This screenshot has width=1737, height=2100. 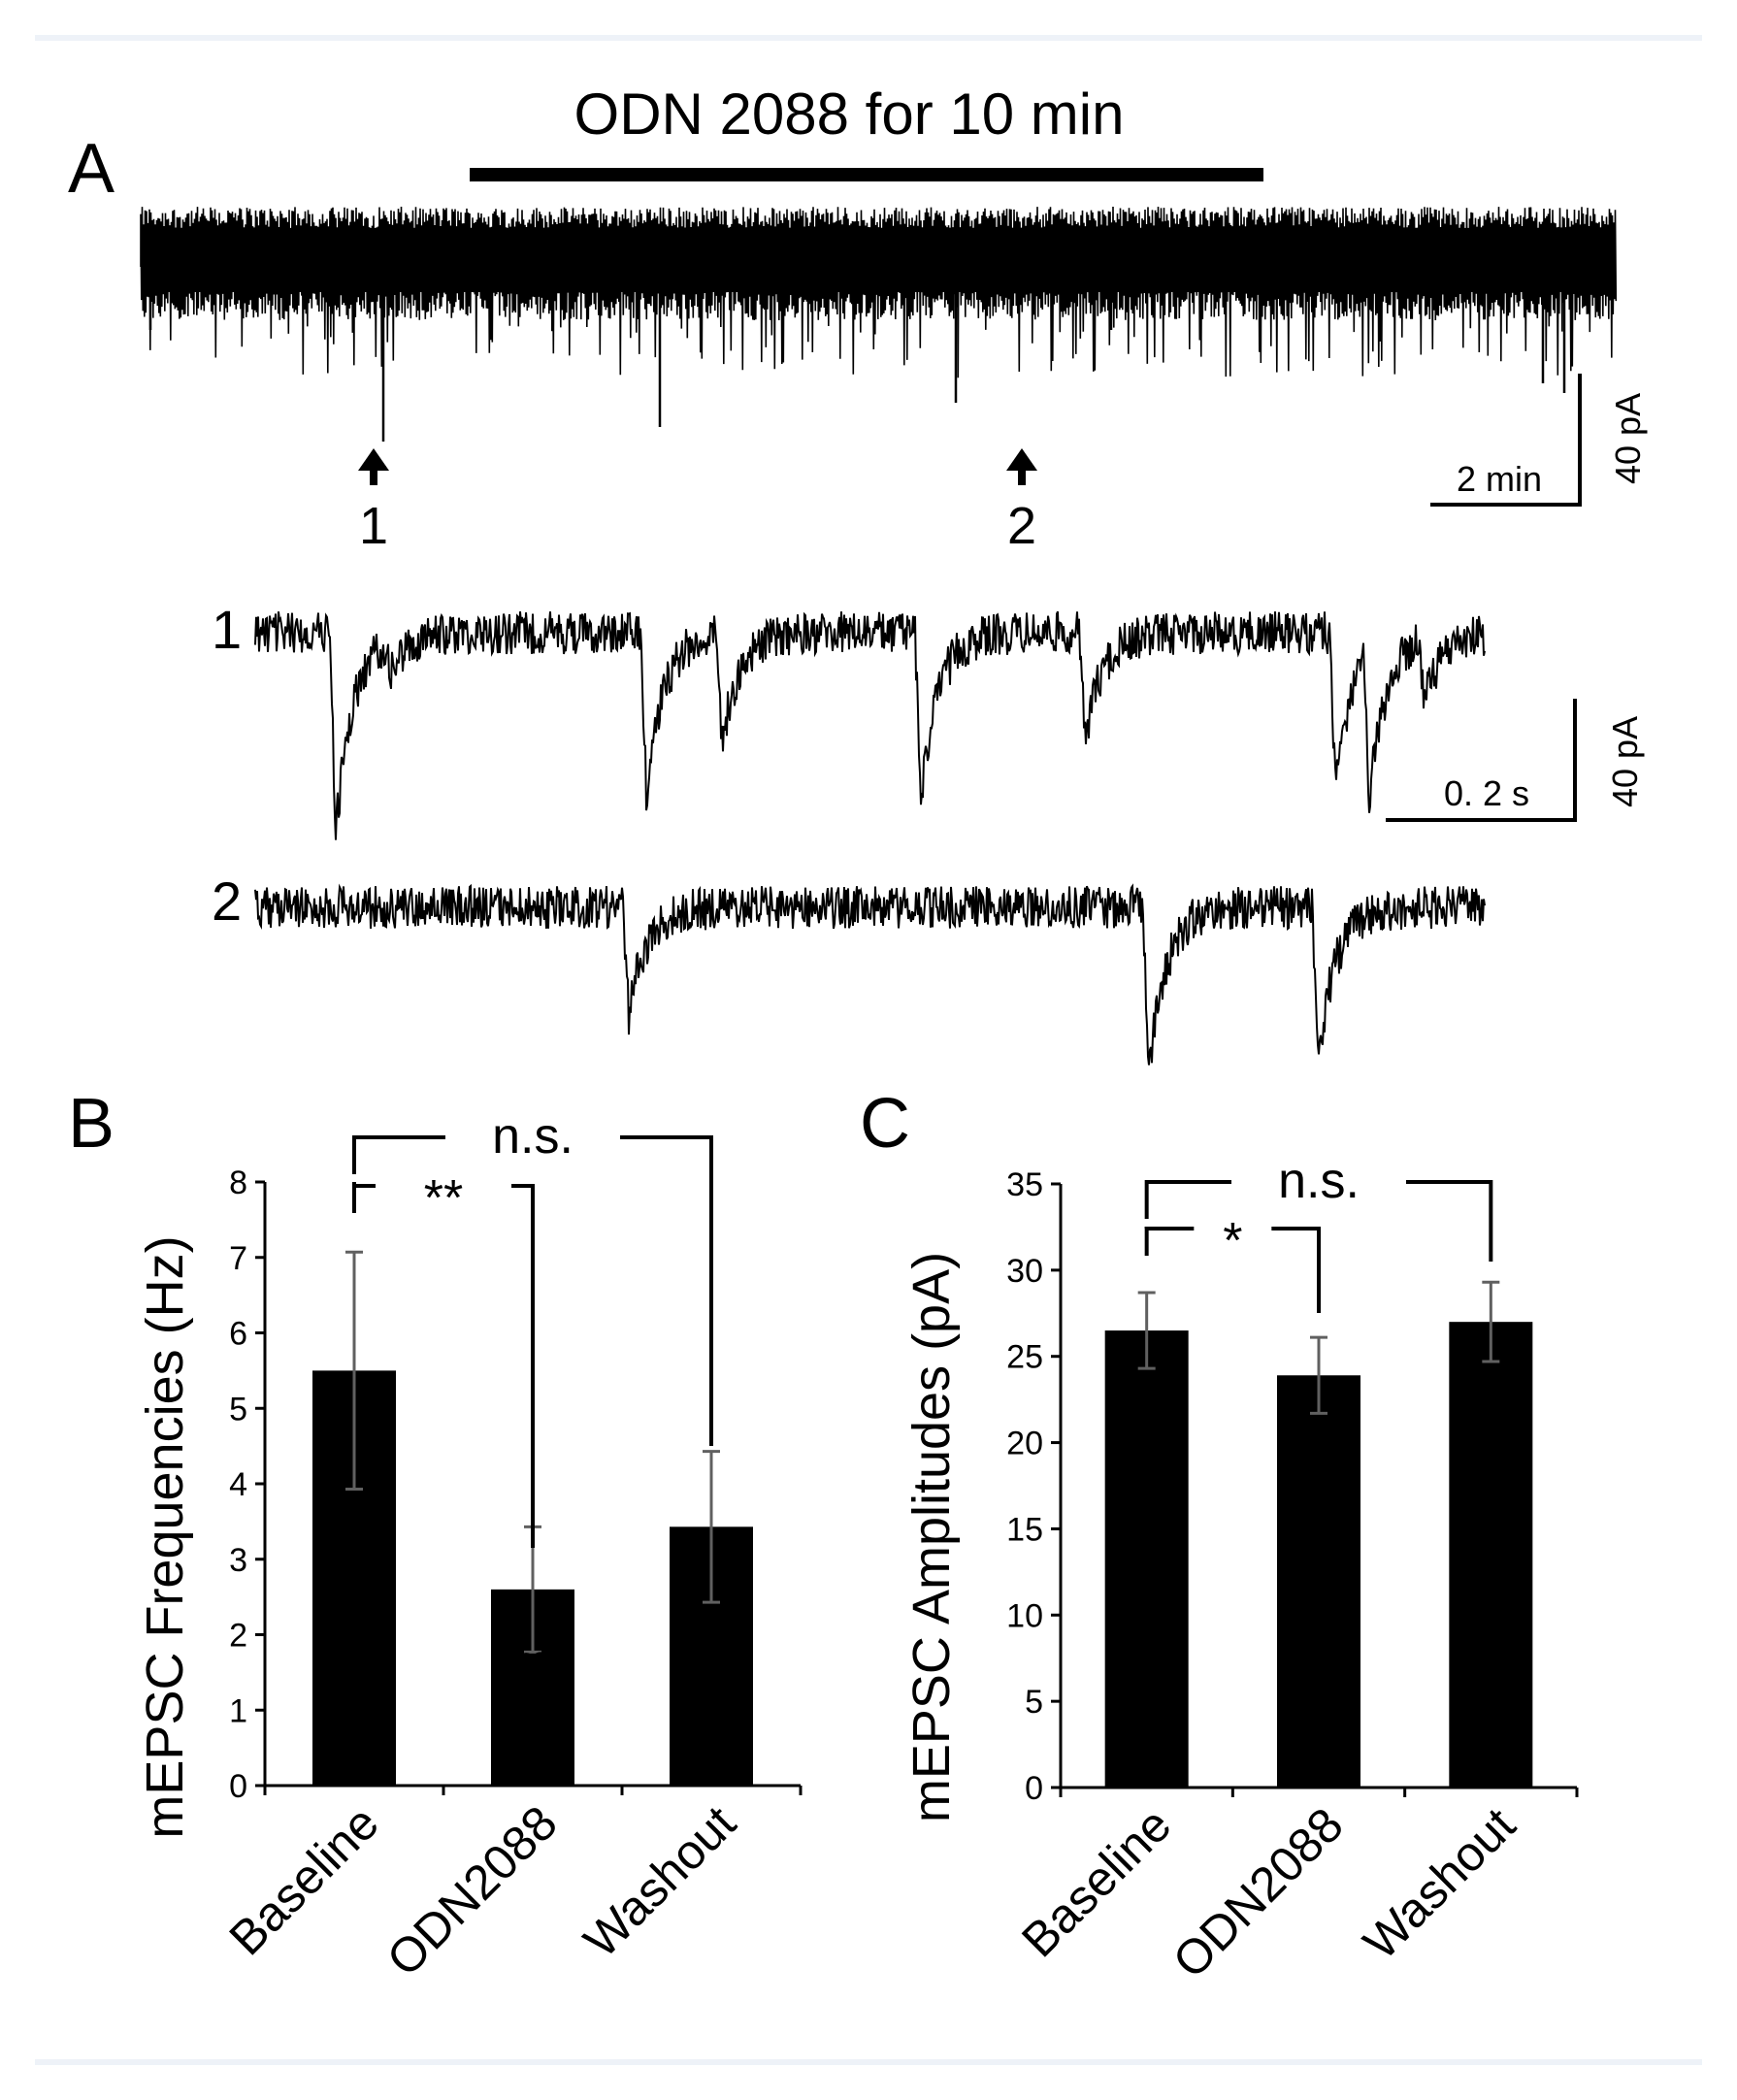 I want to click on panel-b-label: B, so click(x=92, y=1124).